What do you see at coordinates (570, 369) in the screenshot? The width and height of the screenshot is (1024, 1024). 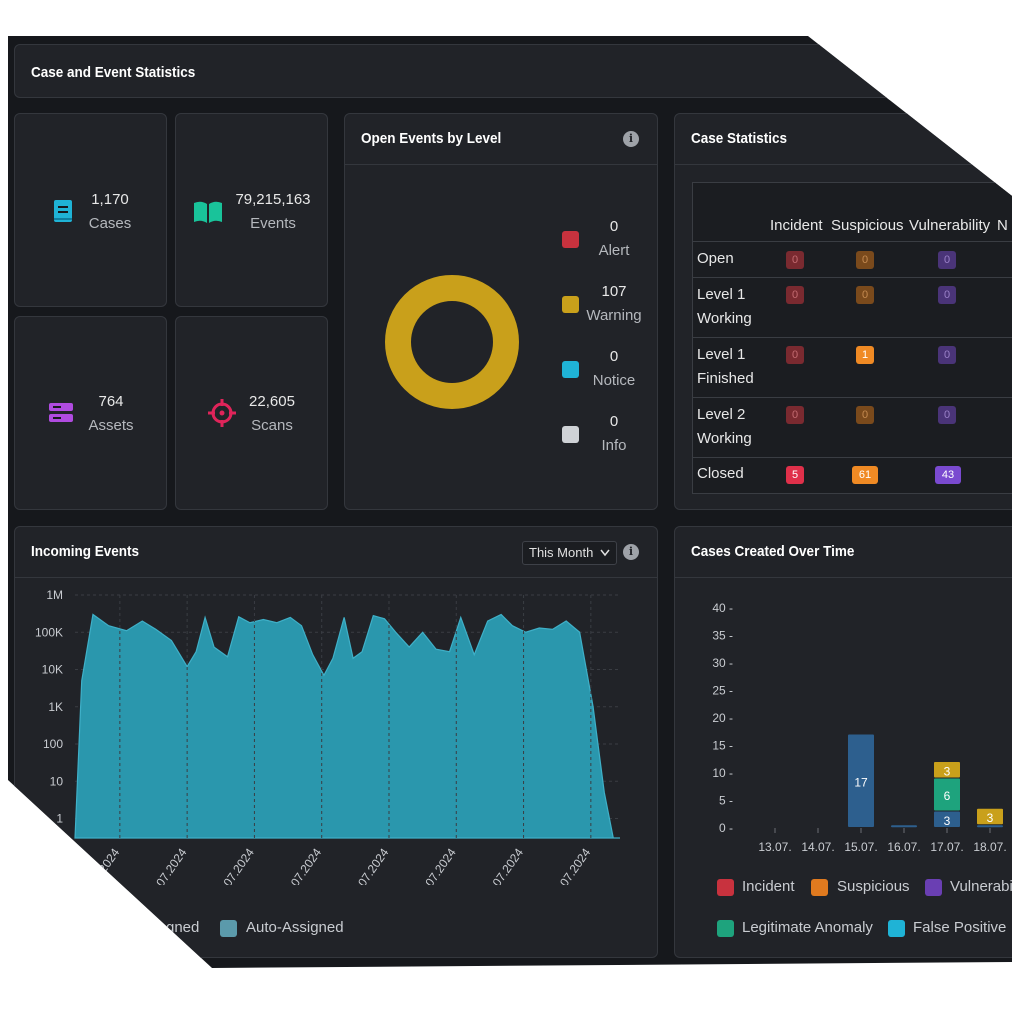 I see `legend-notice-swatch` at bounding box center [570, 369].